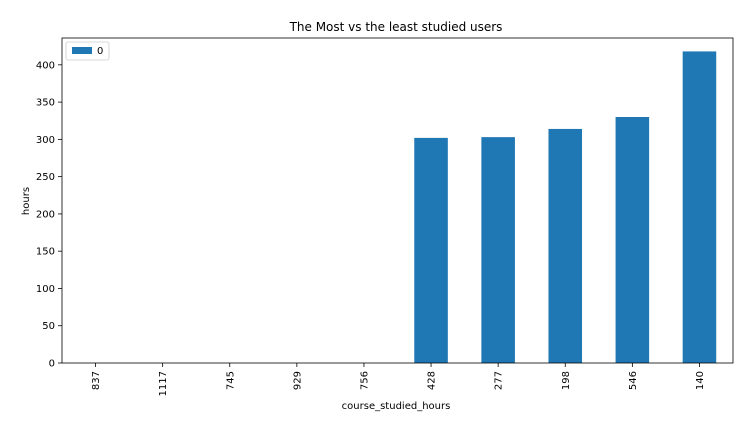  I want to click on y-tick-label: 350, so click(45, 103).